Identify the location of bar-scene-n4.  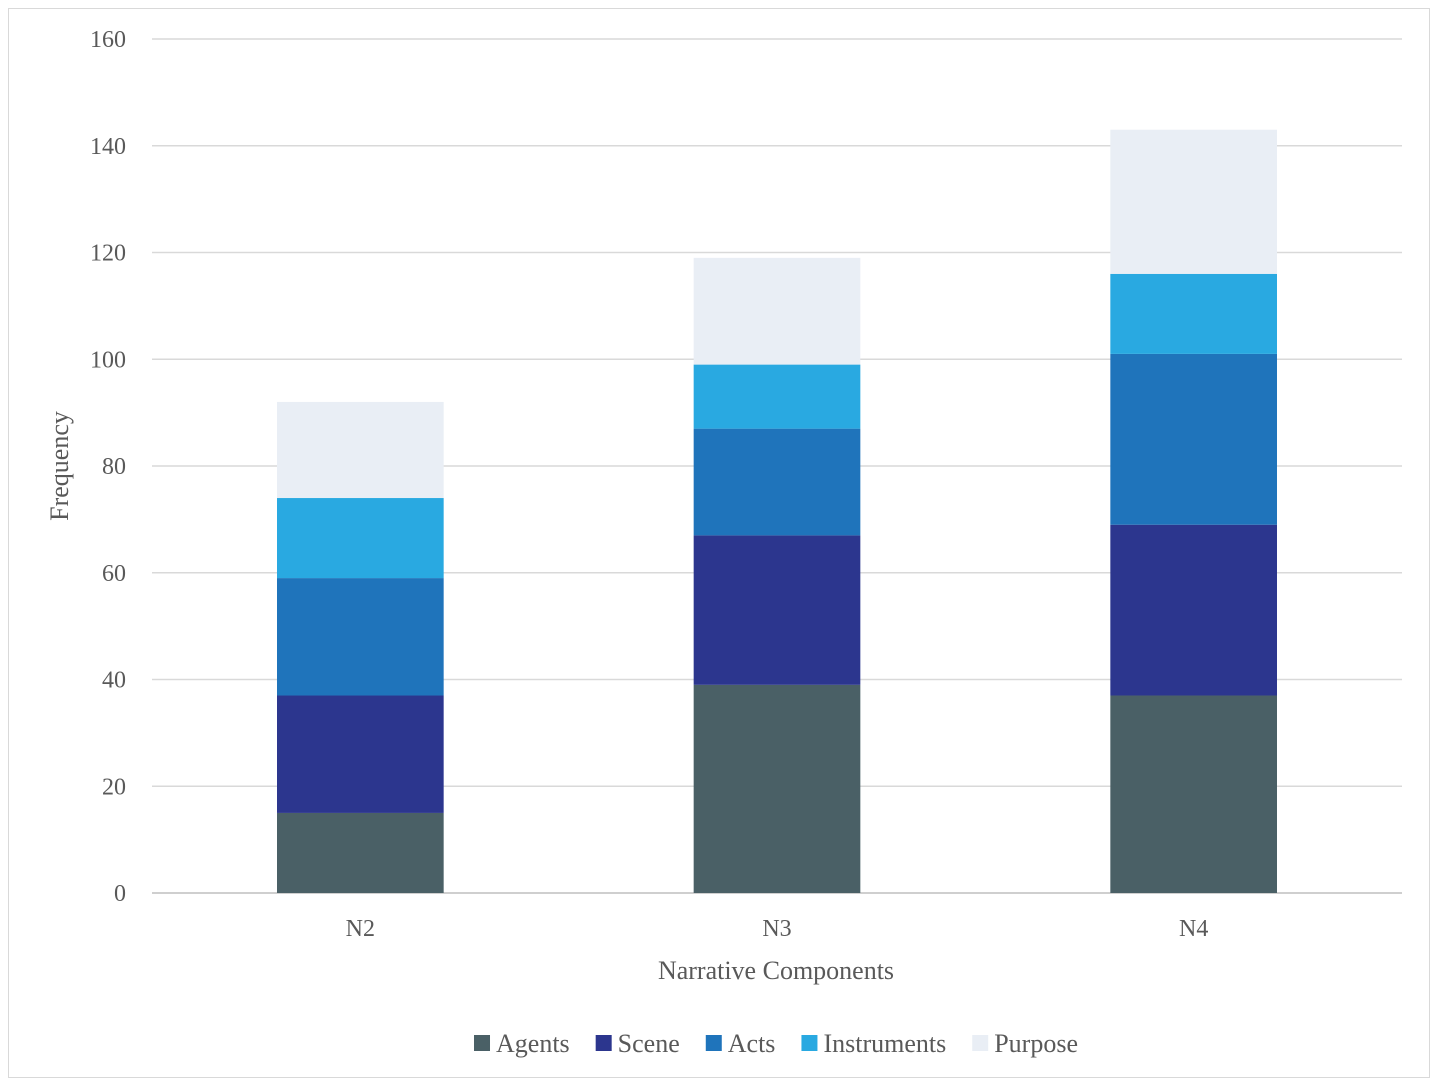
(1193, 610).